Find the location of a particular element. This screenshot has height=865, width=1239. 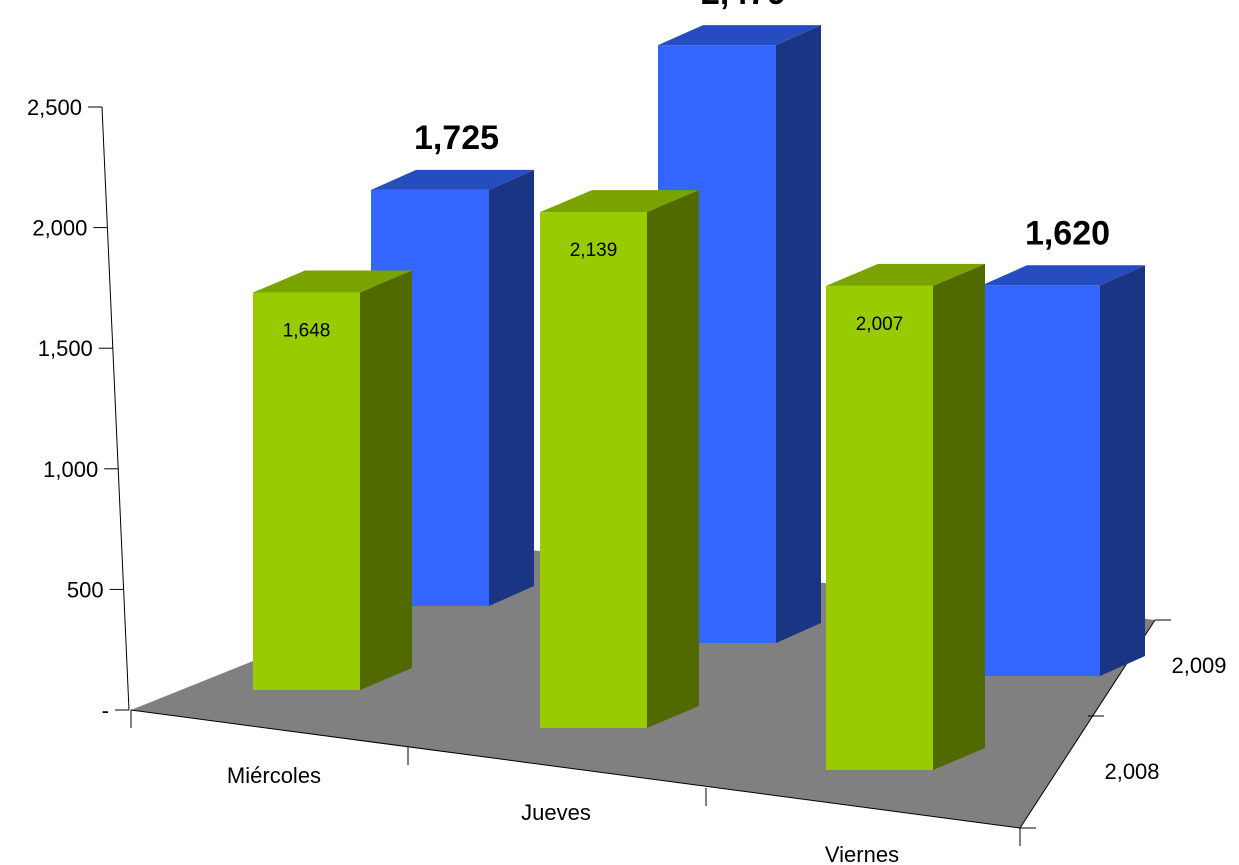

y-tick-label: 1,500 is located at coordinates (65, 348).